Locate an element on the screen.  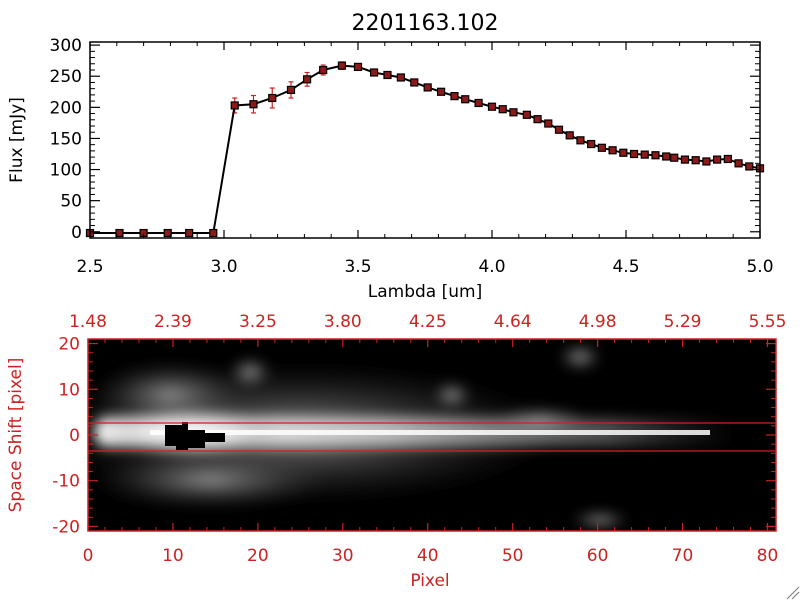
y-tick-label: 200 is located at coordinates (66, 108).